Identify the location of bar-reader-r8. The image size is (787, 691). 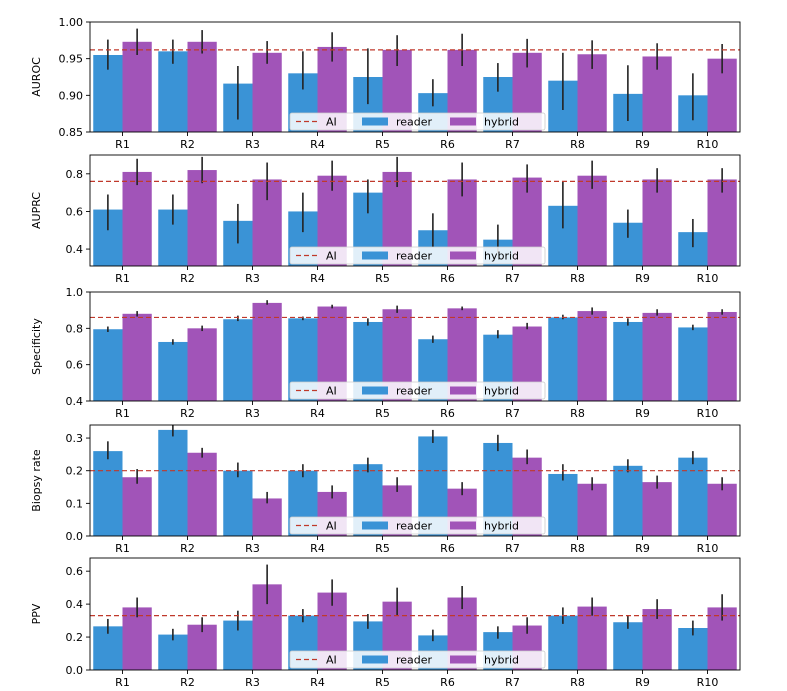
(563, 359).